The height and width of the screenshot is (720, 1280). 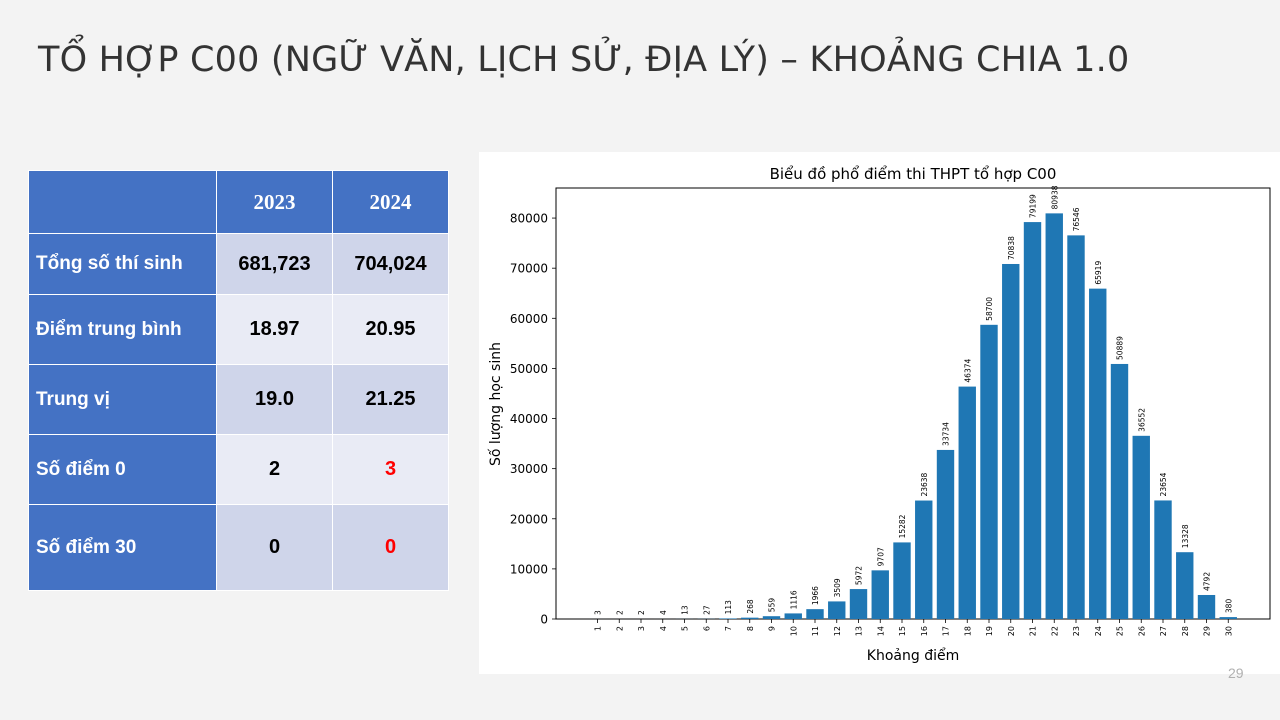 I want to click on x-tick-label: 18, so click(x=967, y=631).